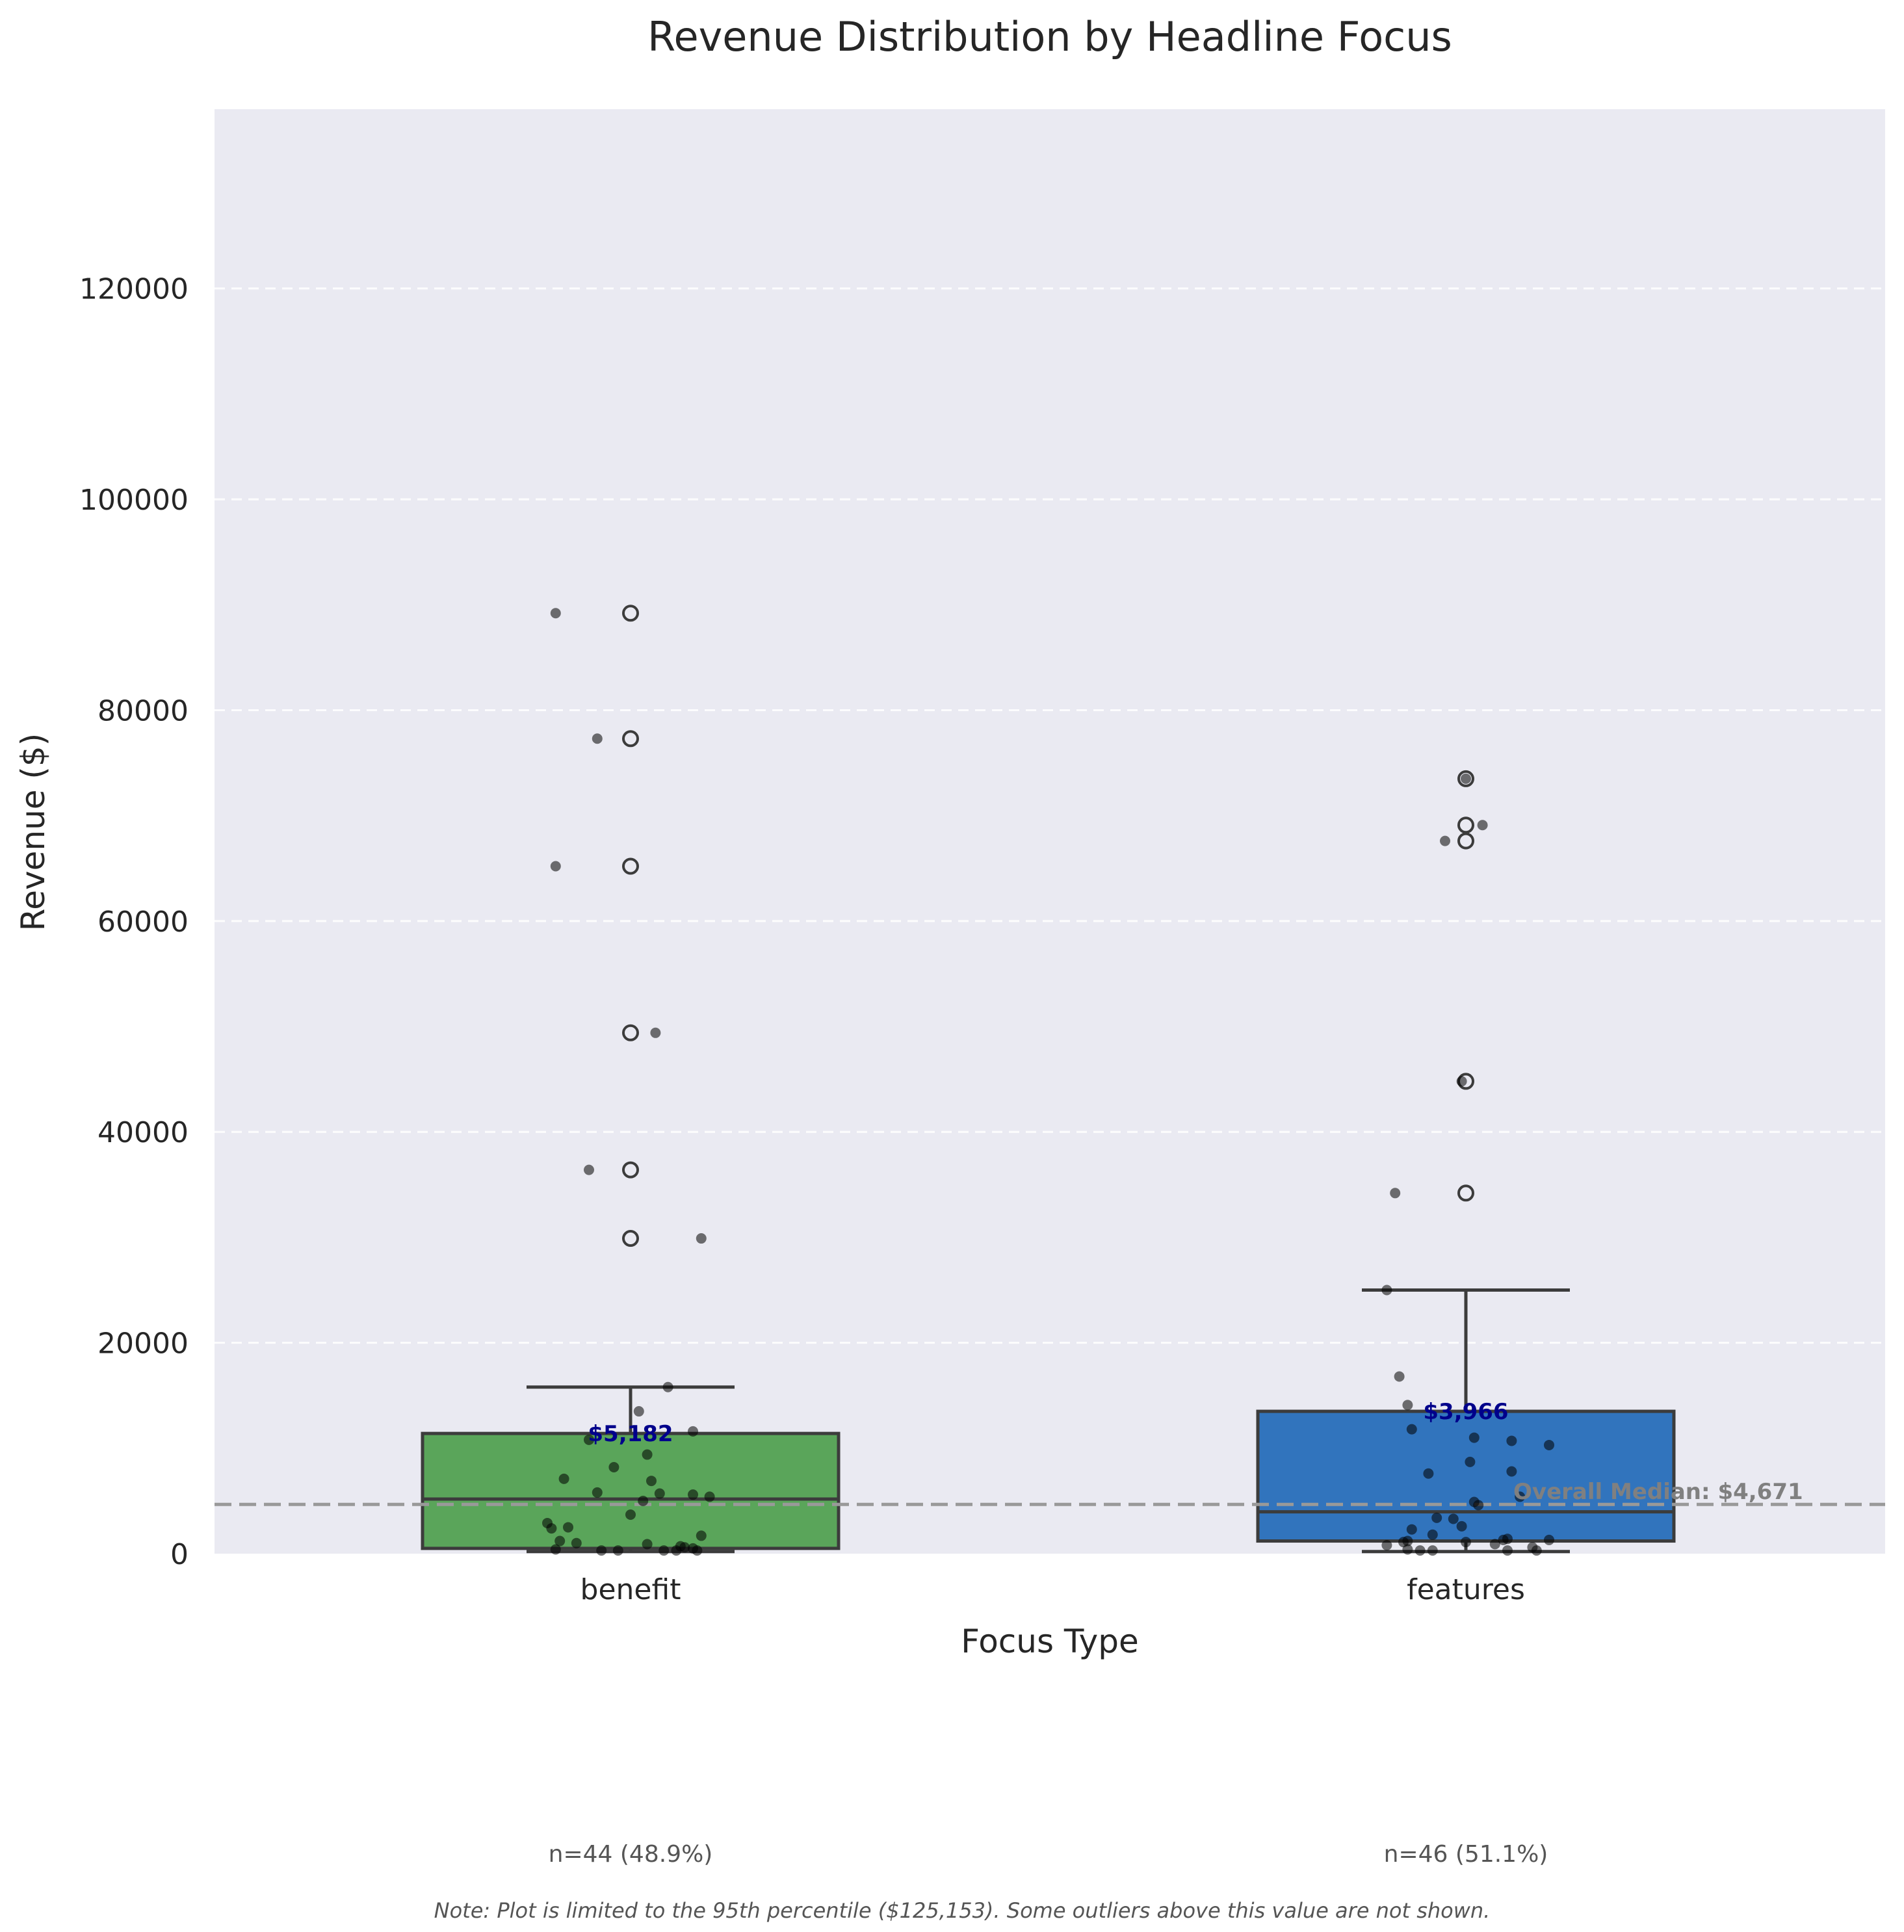 Image resolution: width=1904 pixels, height=1932 pixels. What do you see at coordinates (134, 501) in the screenshot?
I see `y-tick-label: 100000` at bounding box center [134, 501].